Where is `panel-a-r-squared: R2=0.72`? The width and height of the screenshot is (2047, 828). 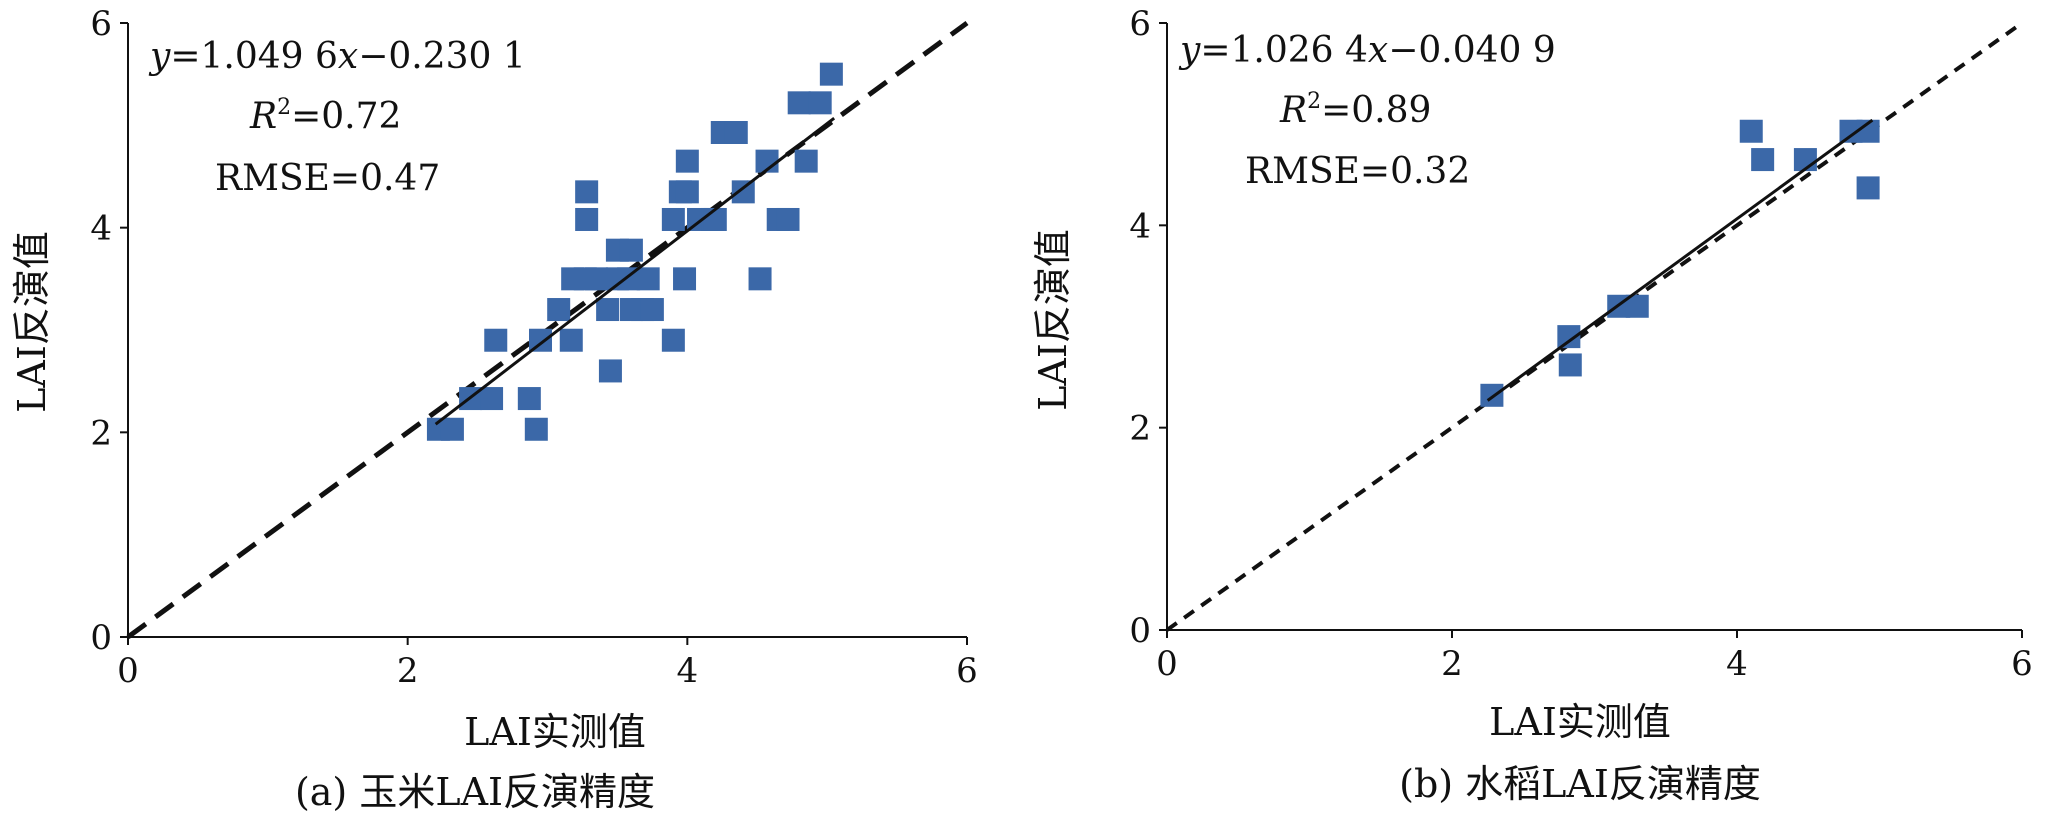
panel-a-r-squared: R2=0.72 is located at coordinates (325, 116).